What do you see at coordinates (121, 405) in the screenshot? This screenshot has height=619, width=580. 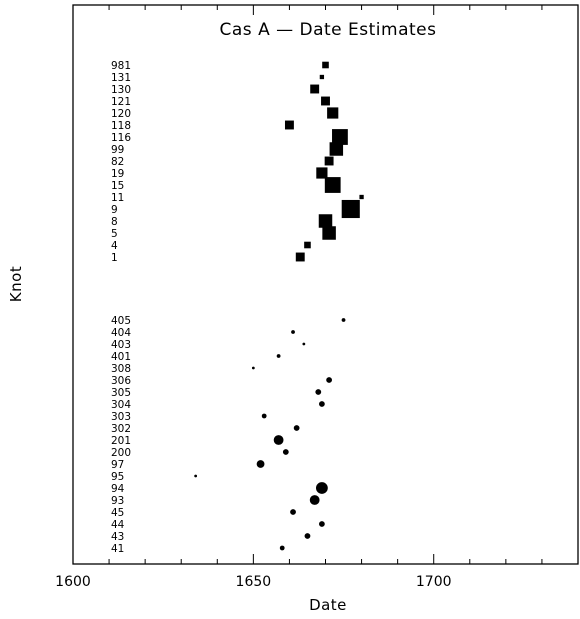 I see `knot-label: 304` at bounding box center [121, 405].